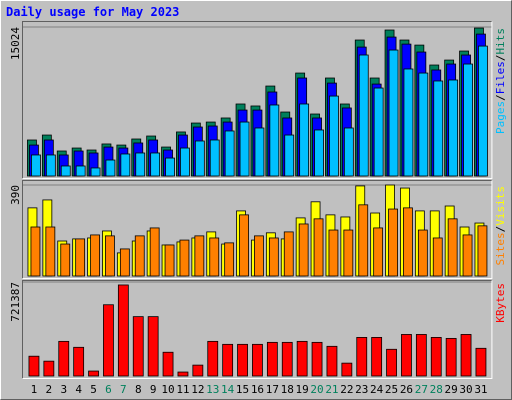 The width and height of the screenshot is (512, 400). I want to click on x-tick-label: 1, so click(34, 389).